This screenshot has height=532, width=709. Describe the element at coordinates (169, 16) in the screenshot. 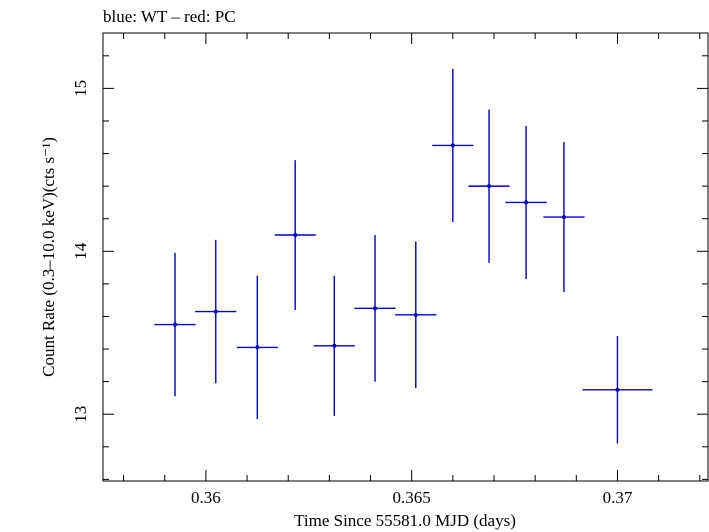

I see `chart-title: blue: WT – red: PC` at that location.